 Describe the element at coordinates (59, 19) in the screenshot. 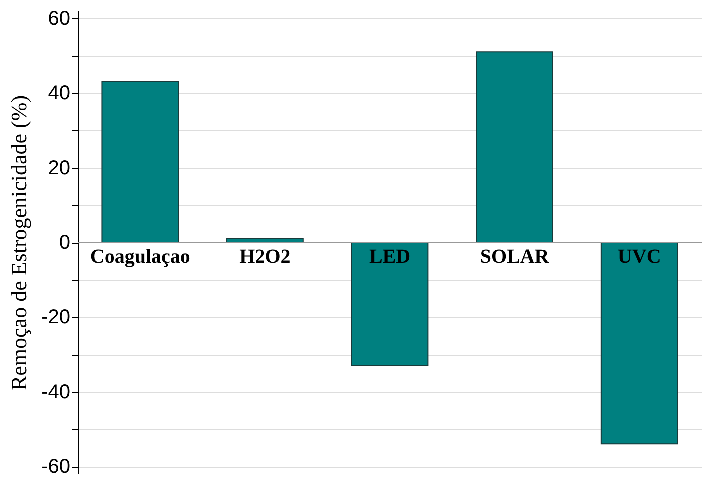

I see `y-tick-label: 60` at that location.